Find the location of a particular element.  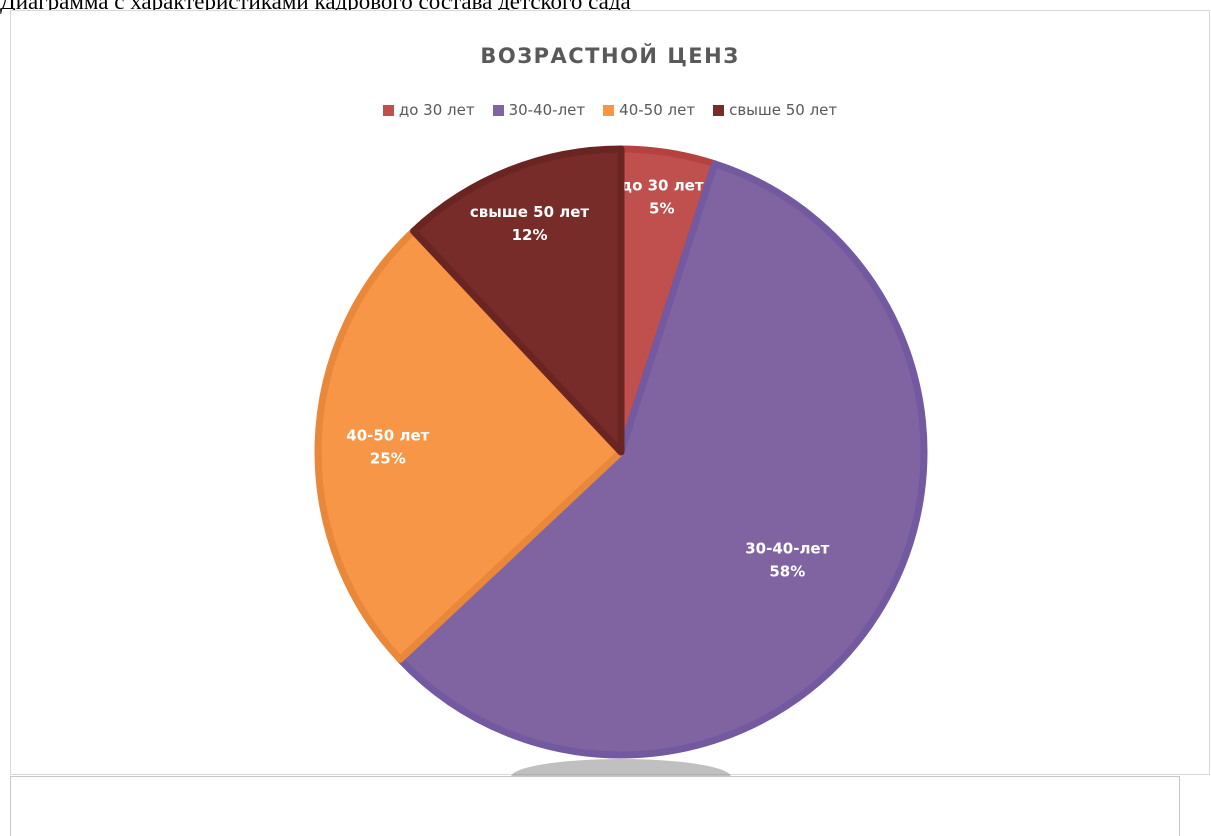

slice-label-under-30: до 30 лет 5% is located at coordinates (662, 197).